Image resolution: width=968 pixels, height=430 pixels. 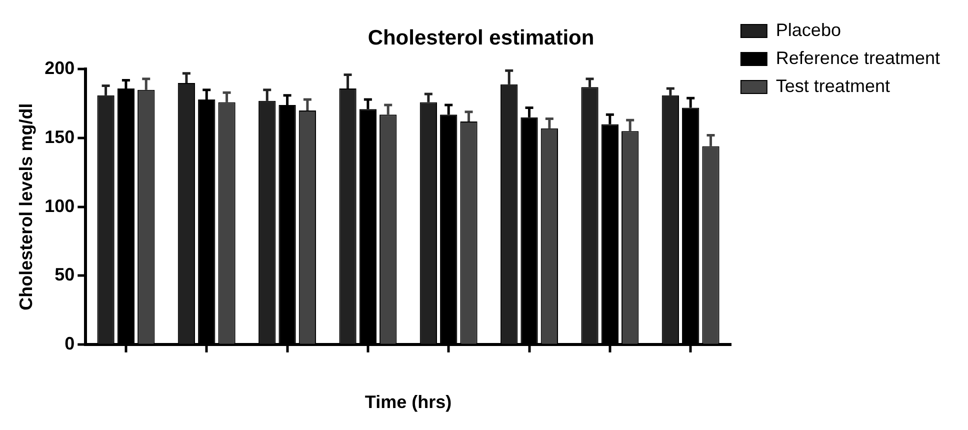 What do you see at coordinates (59, 68) in the screenshot?
I see `y-tick-label: 200` at bounding box center [59, 68].